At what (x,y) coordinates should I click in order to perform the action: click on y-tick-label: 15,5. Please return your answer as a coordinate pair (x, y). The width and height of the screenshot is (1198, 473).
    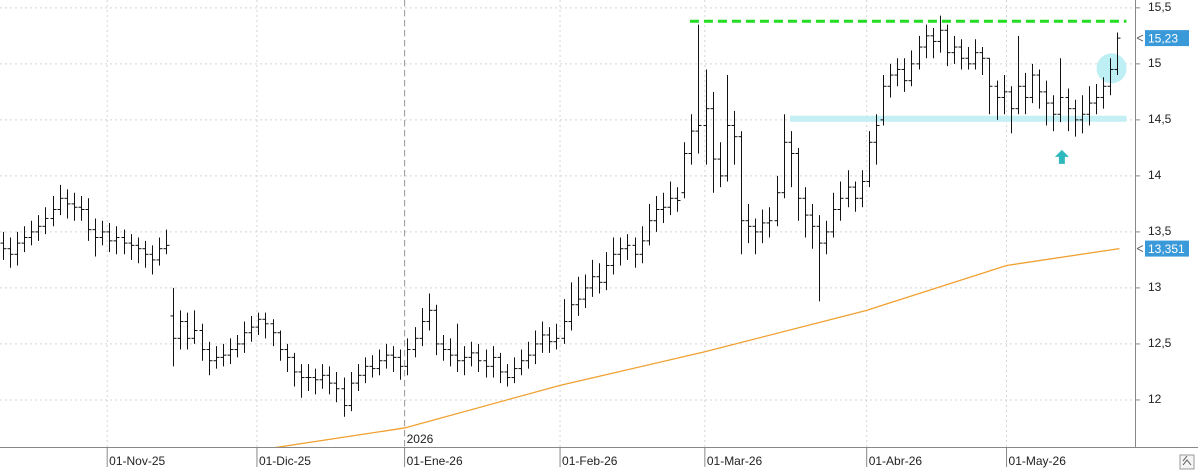
    Looking at the image, I should click on (1160, 7).